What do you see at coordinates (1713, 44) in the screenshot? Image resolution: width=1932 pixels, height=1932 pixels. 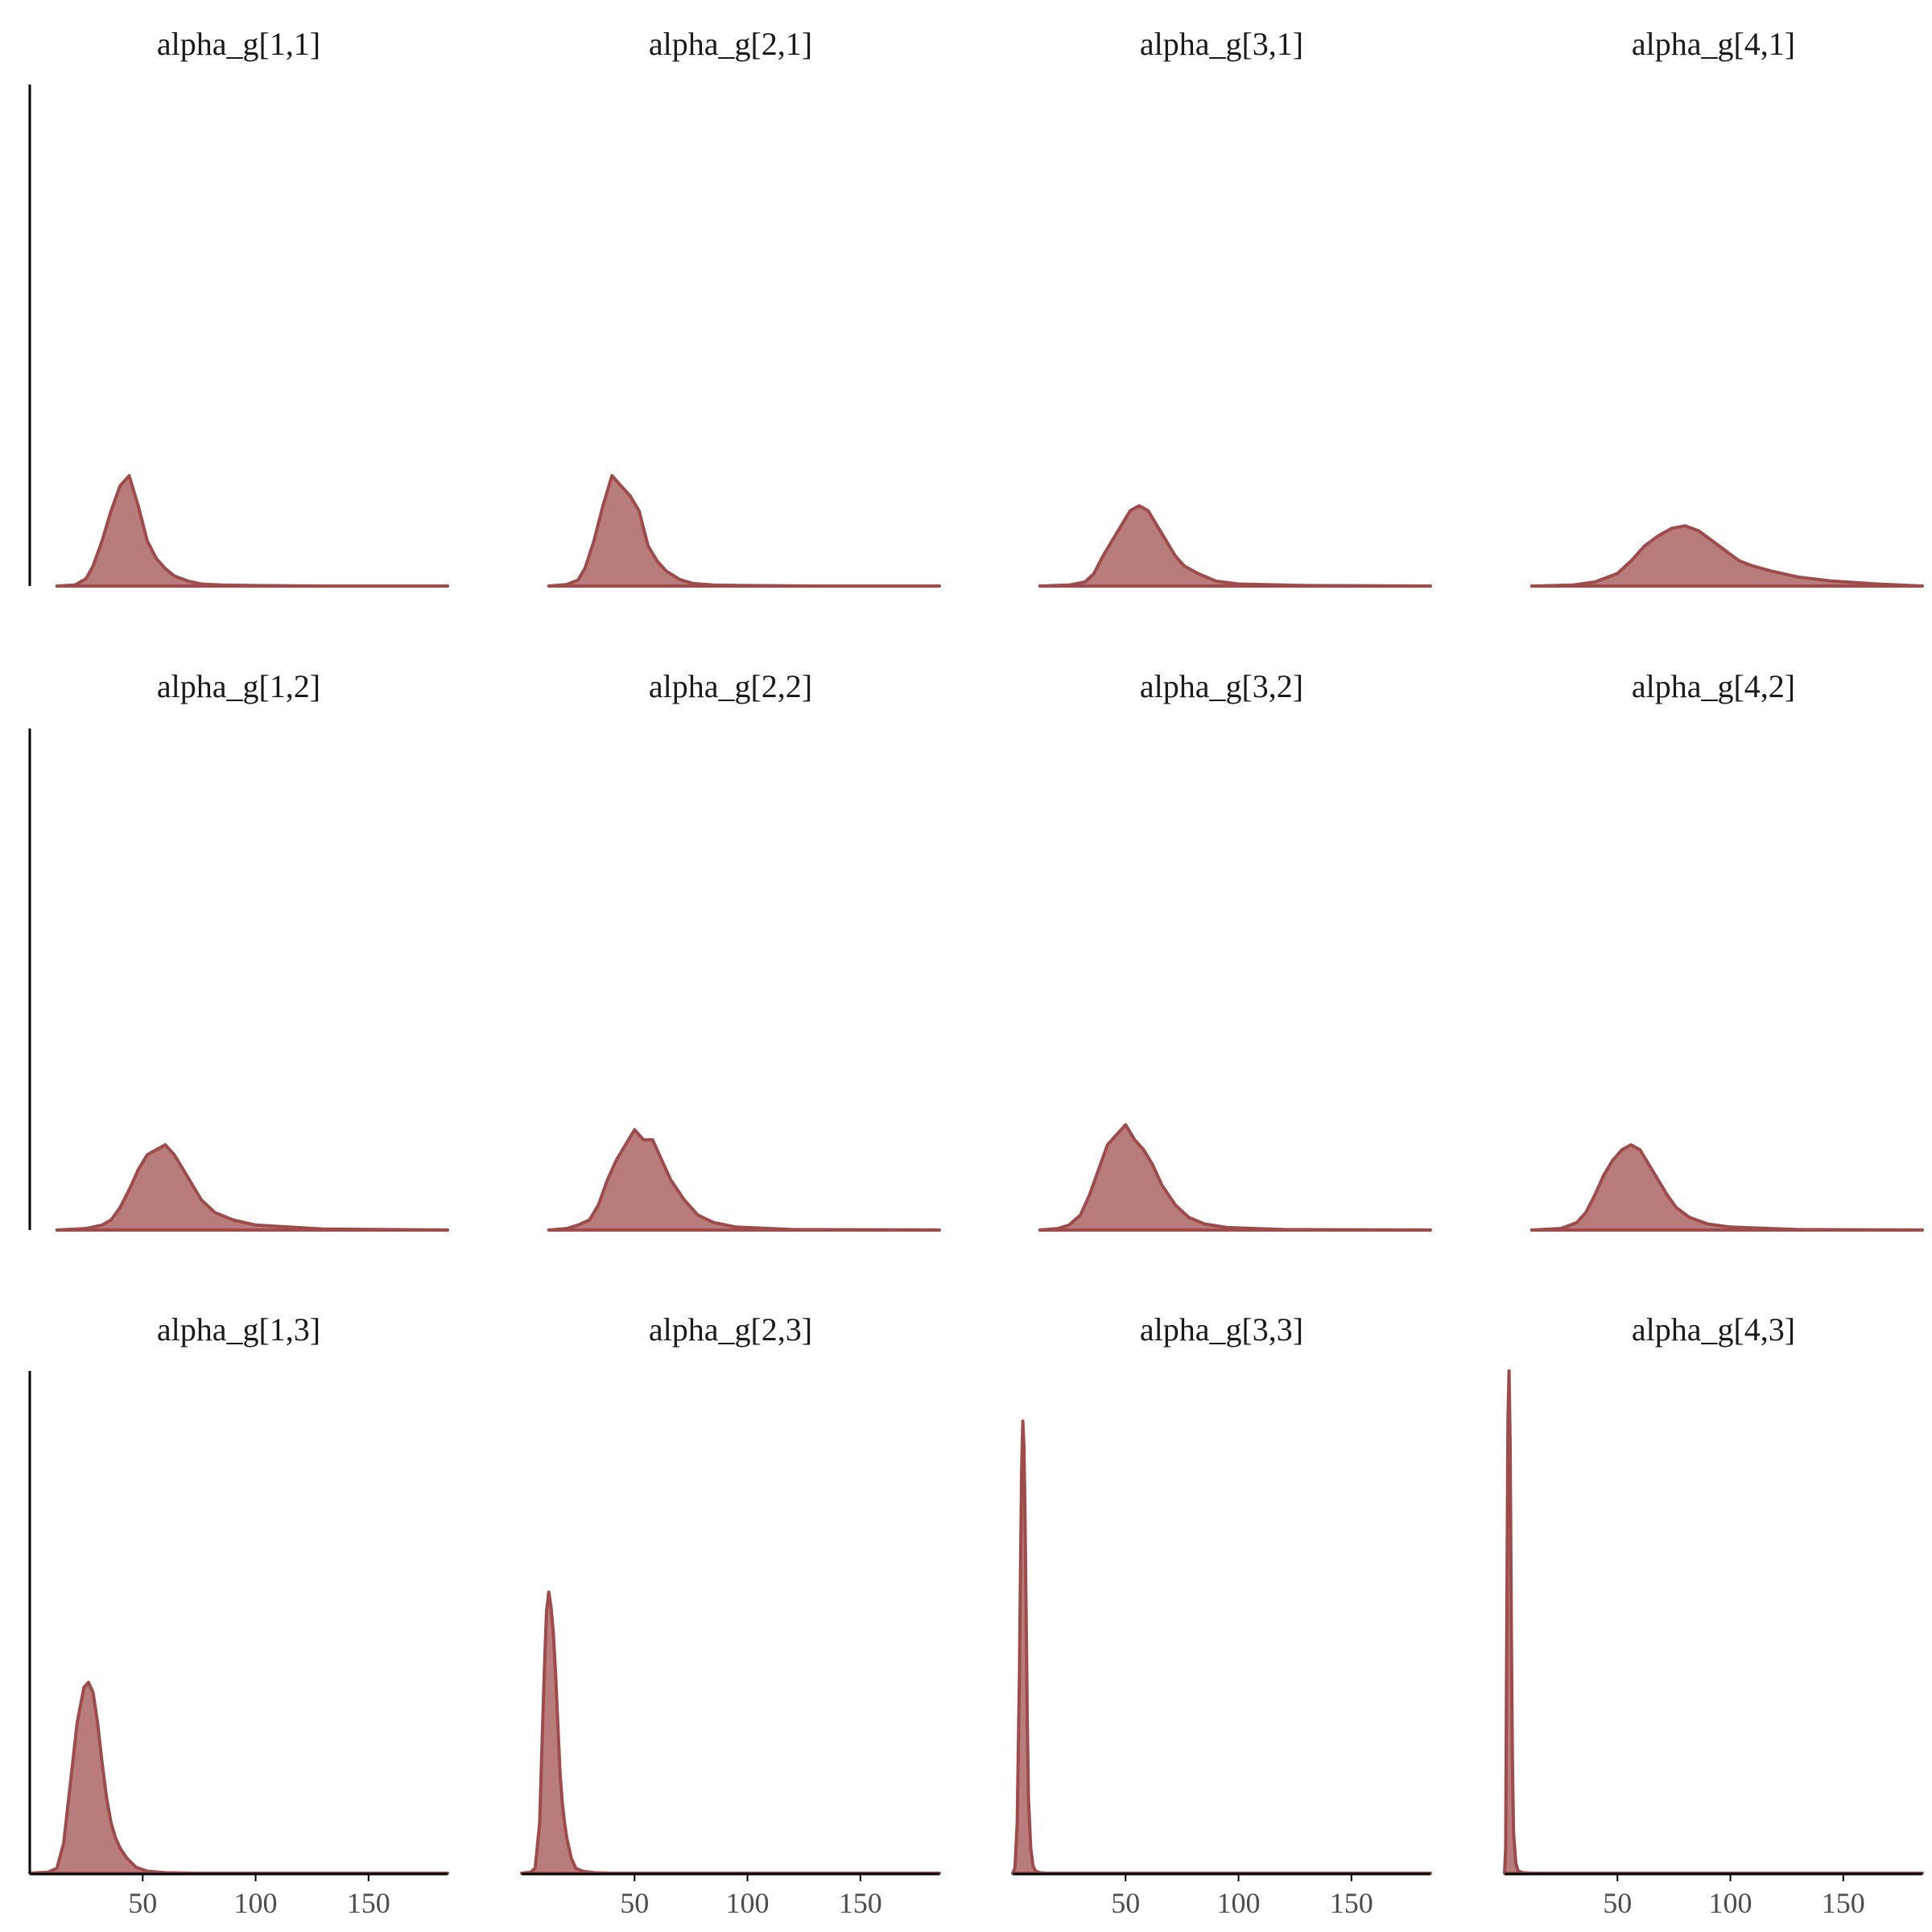 I see `facet-title: alpha_g[4,1]` at bounding box center [1713, 44].